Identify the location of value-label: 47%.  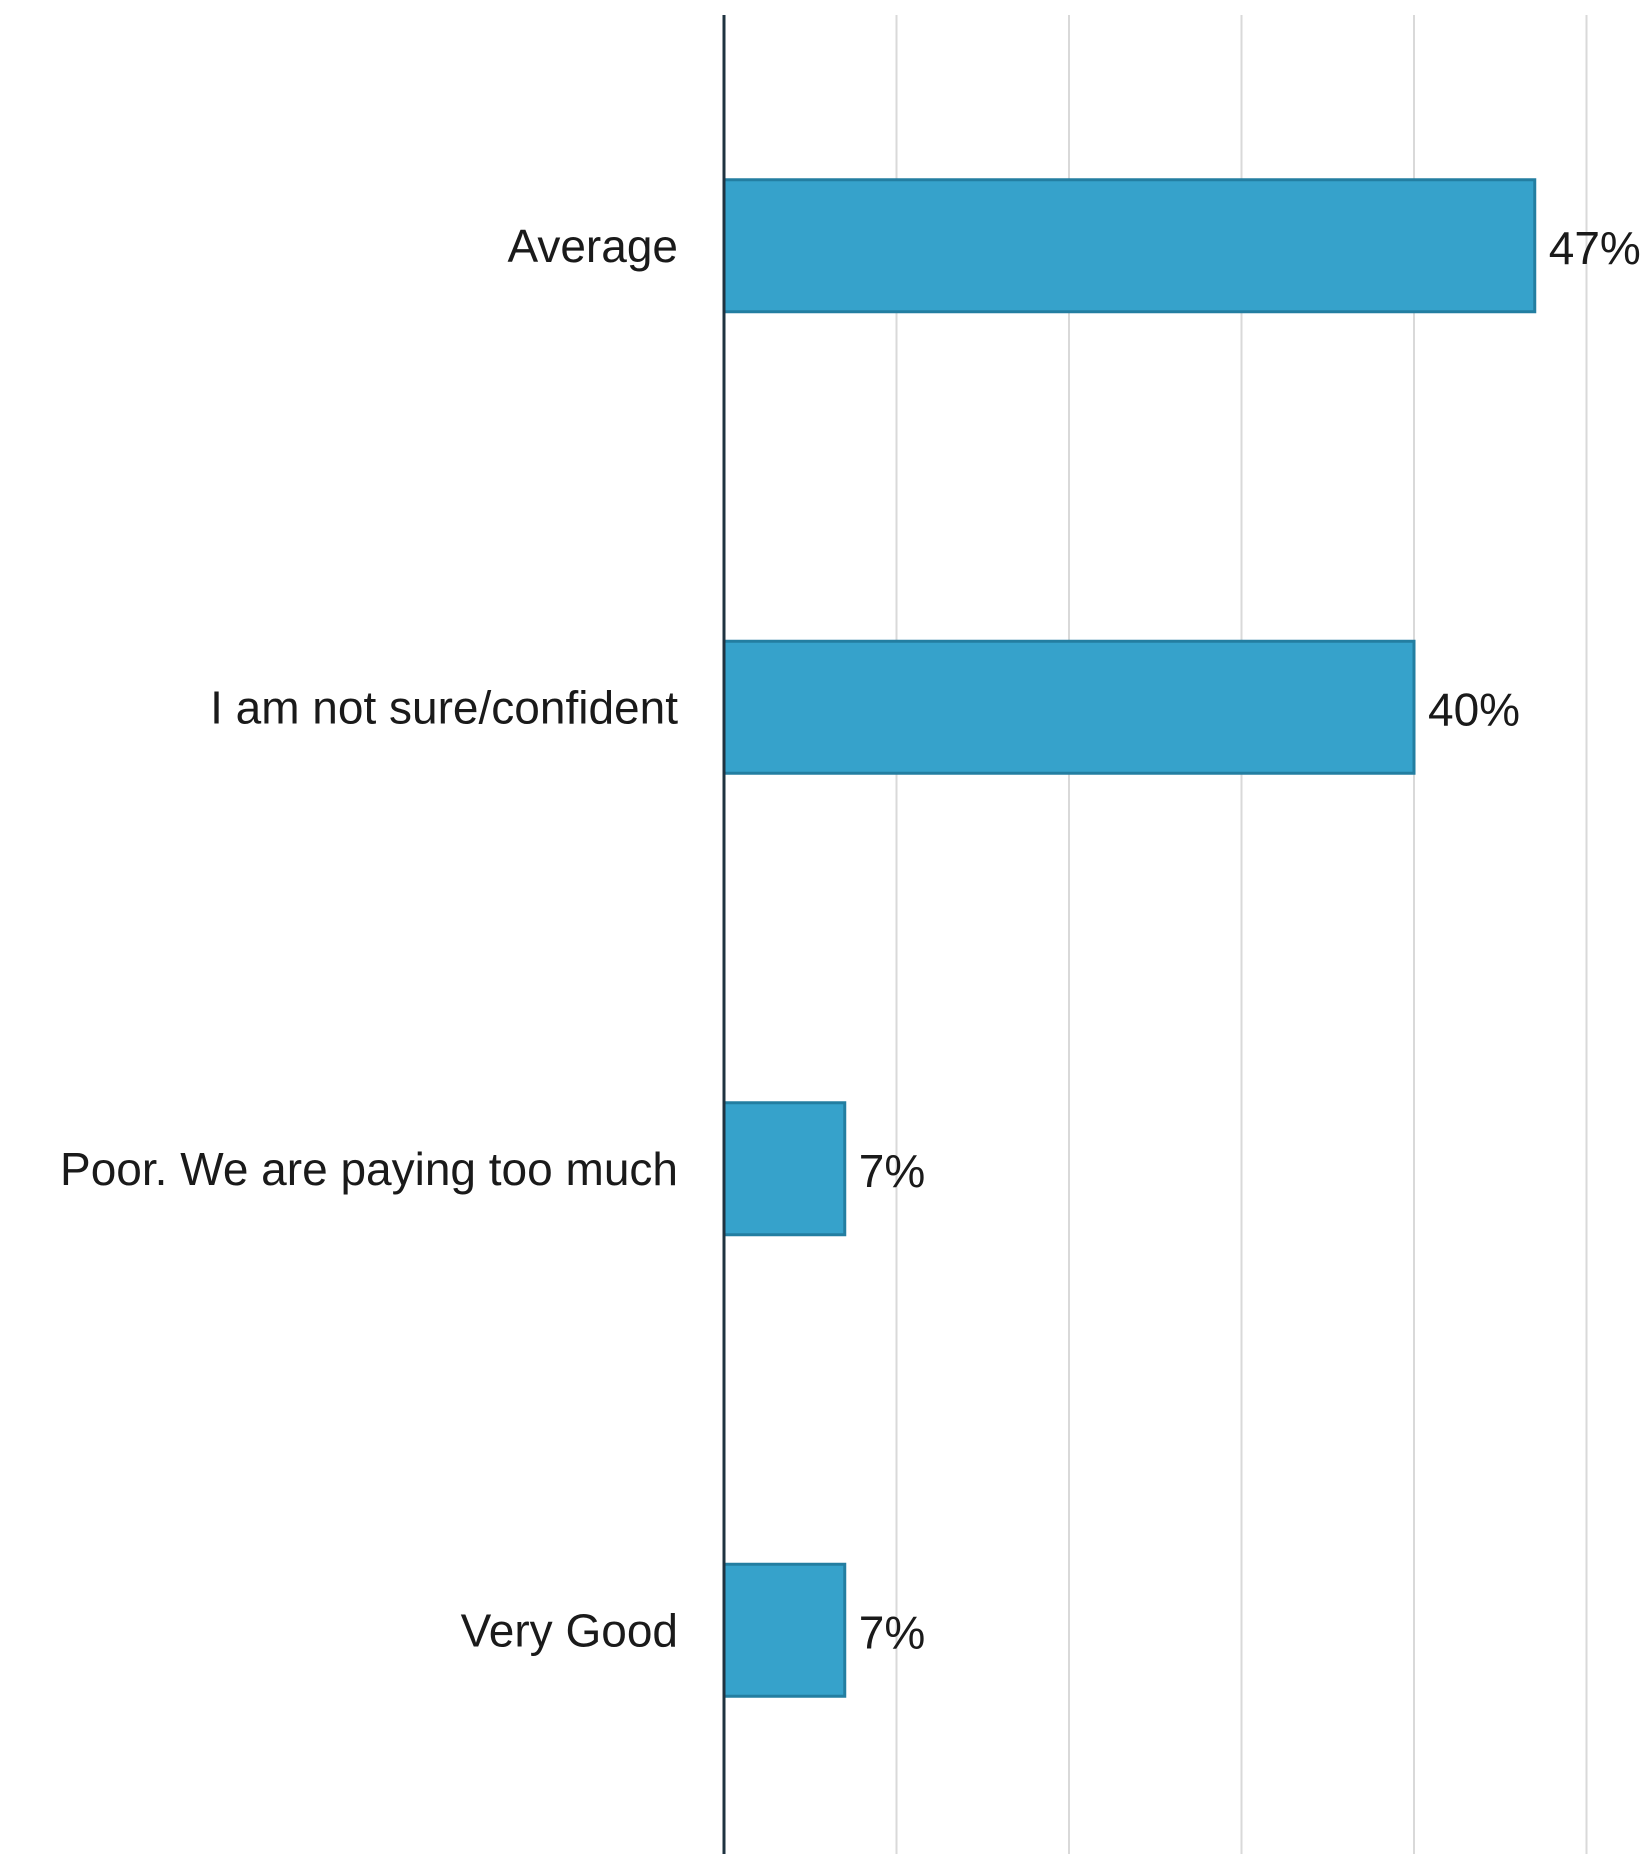
(1595, 248).